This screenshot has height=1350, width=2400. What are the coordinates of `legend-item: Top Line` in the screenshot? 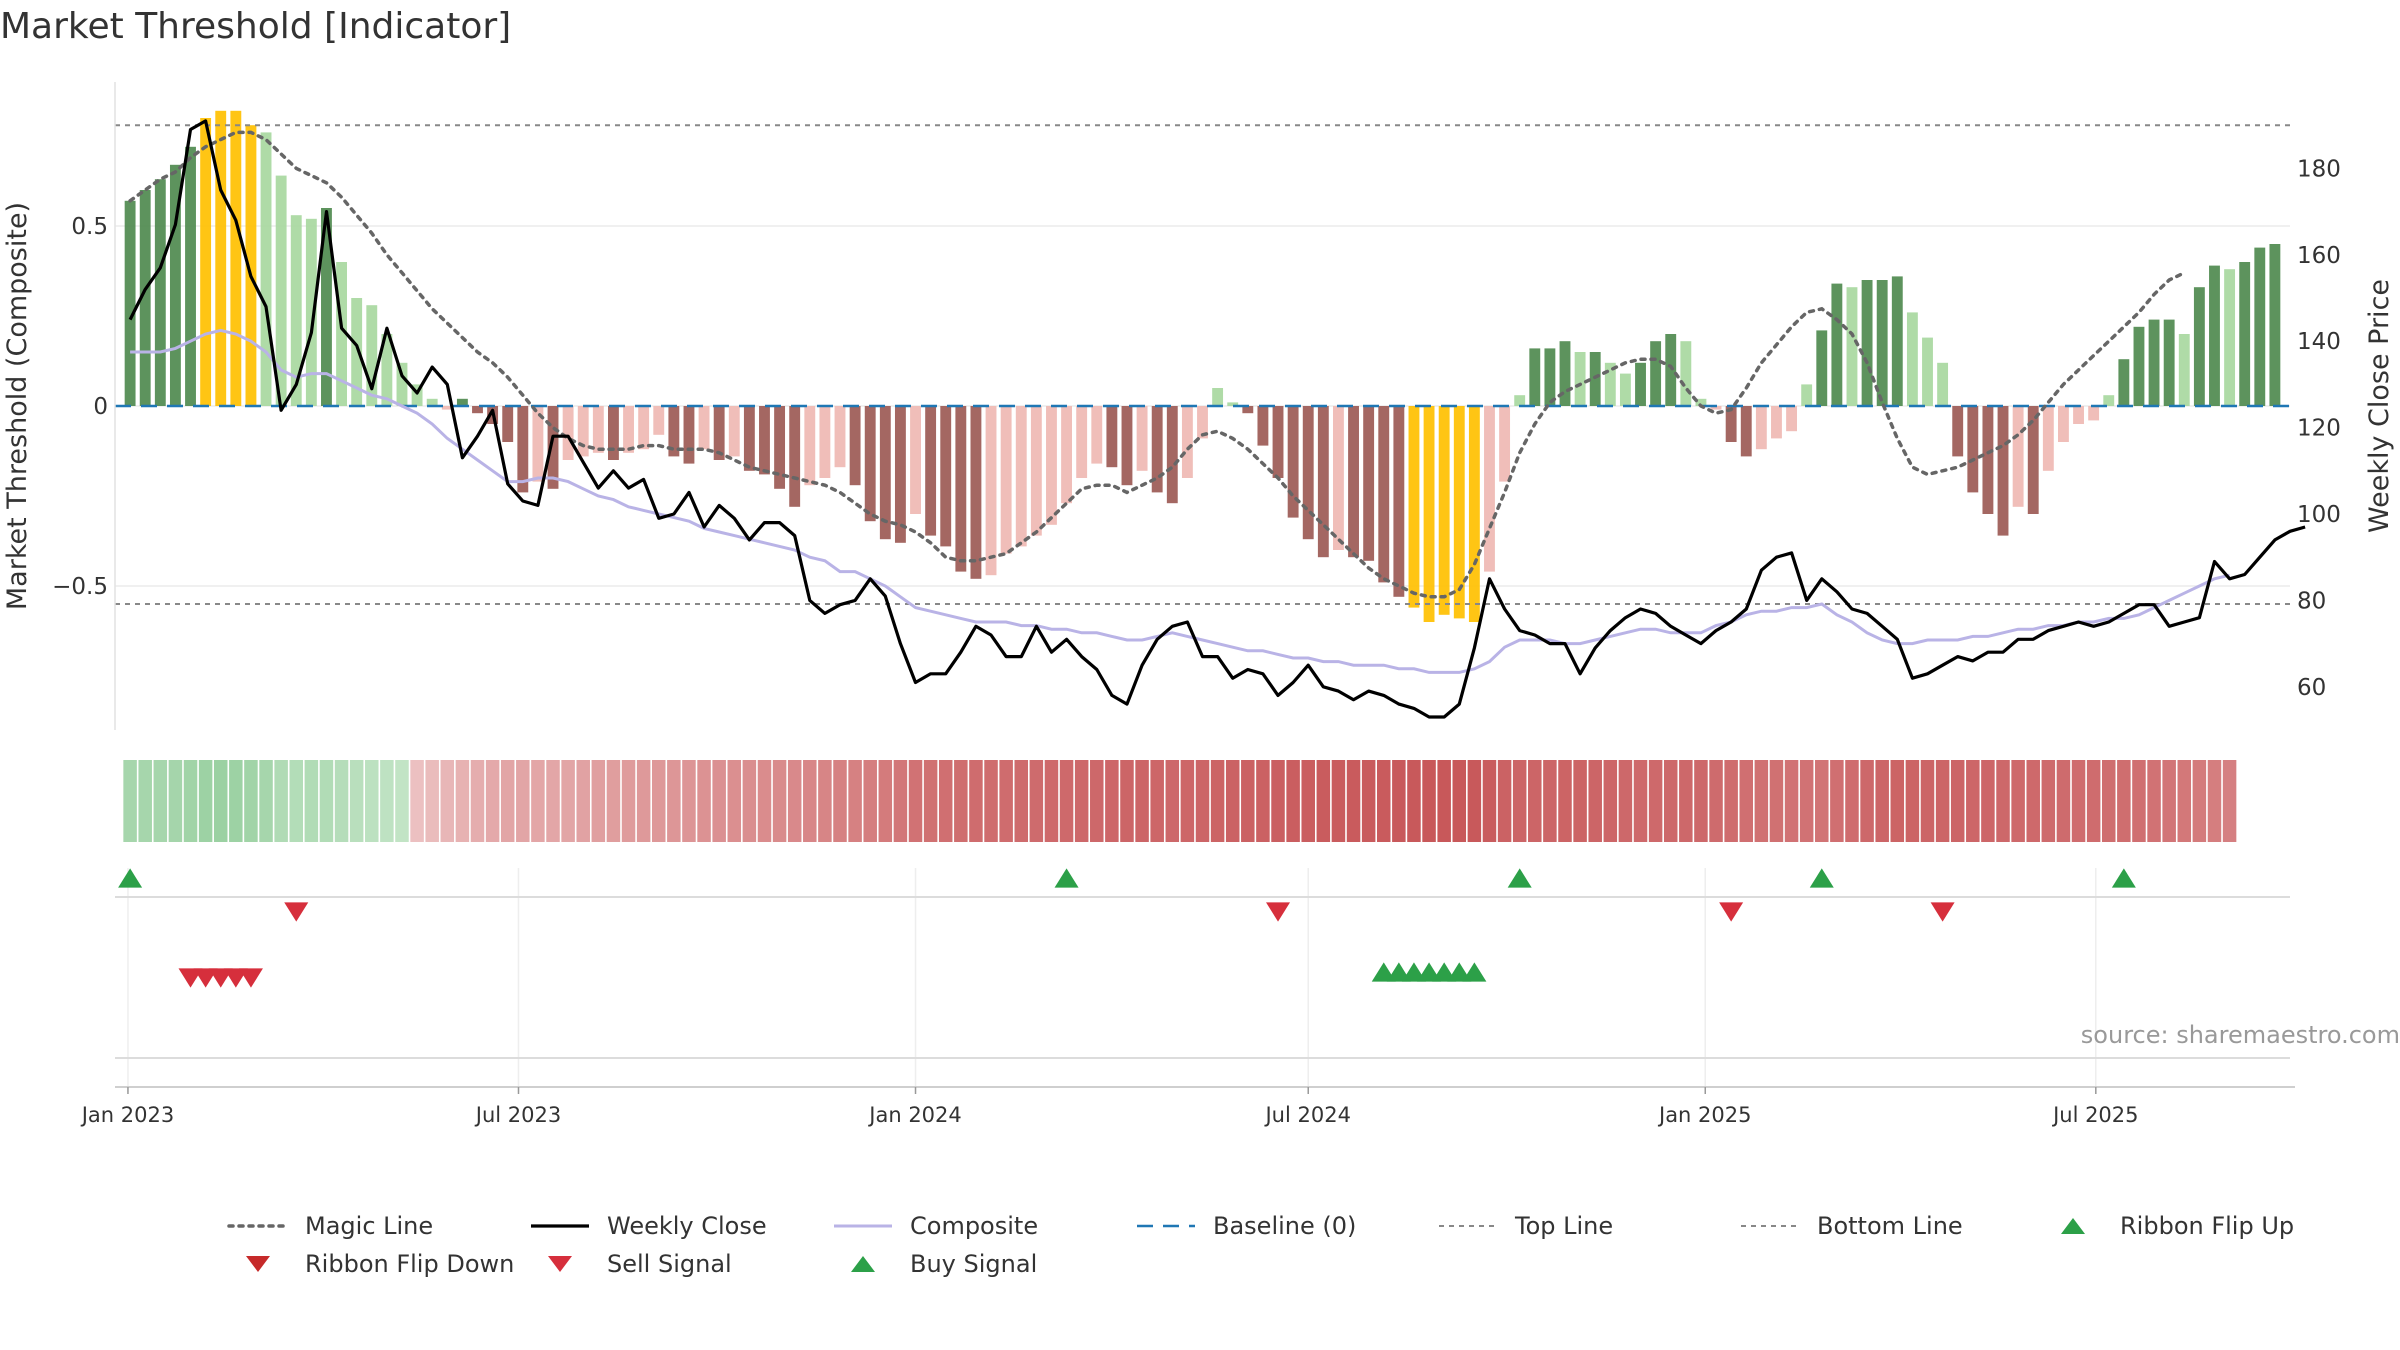 It's located at (1524, 1226).